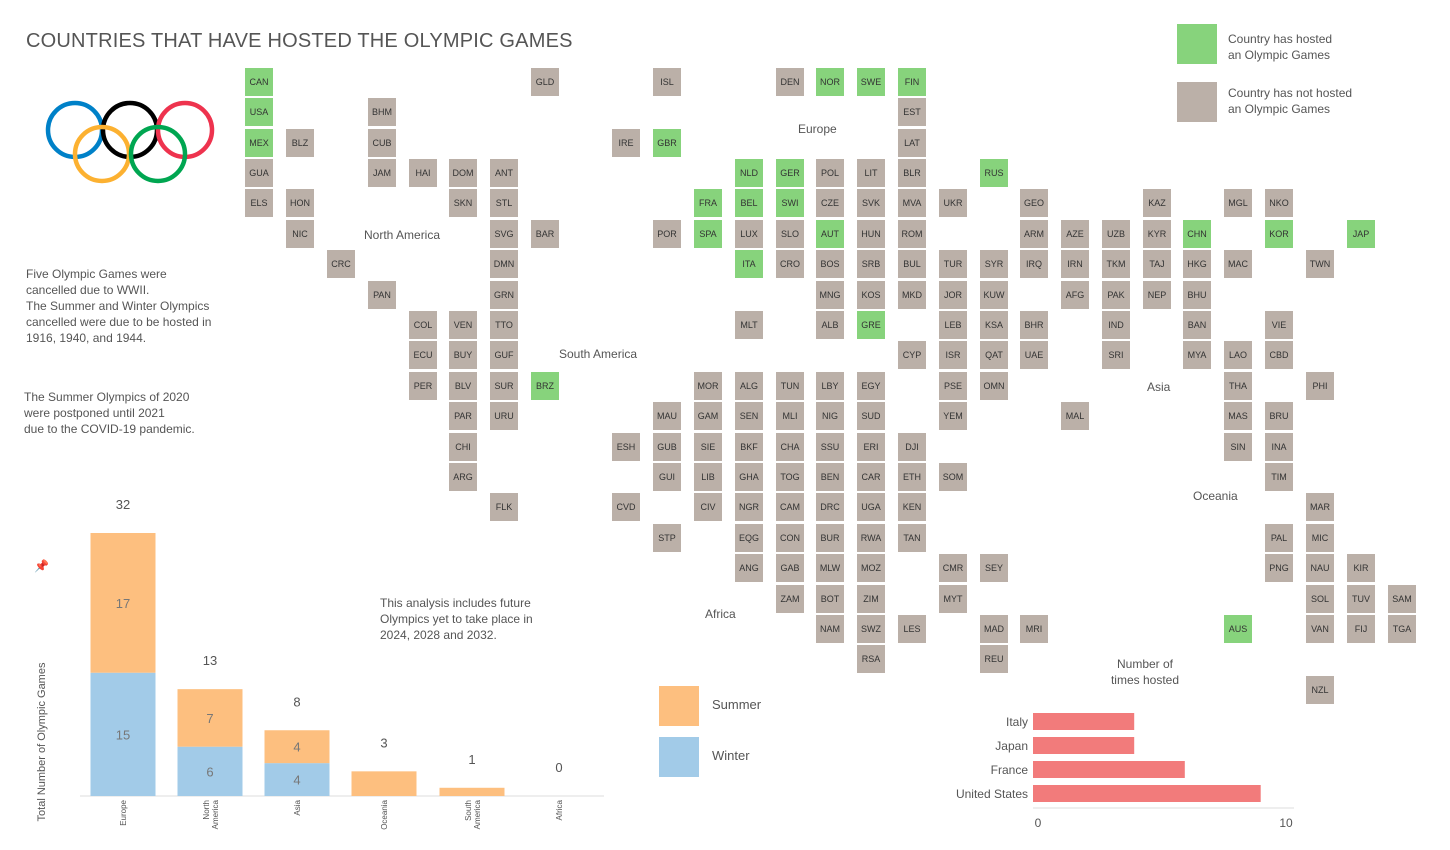 The width and height of the screenshot is (1450, 850). What do you see at coordinates (1238, 203) in the screenshot?
I see `country-tile-mgl: MGL` at bounding box center [1238, 203].